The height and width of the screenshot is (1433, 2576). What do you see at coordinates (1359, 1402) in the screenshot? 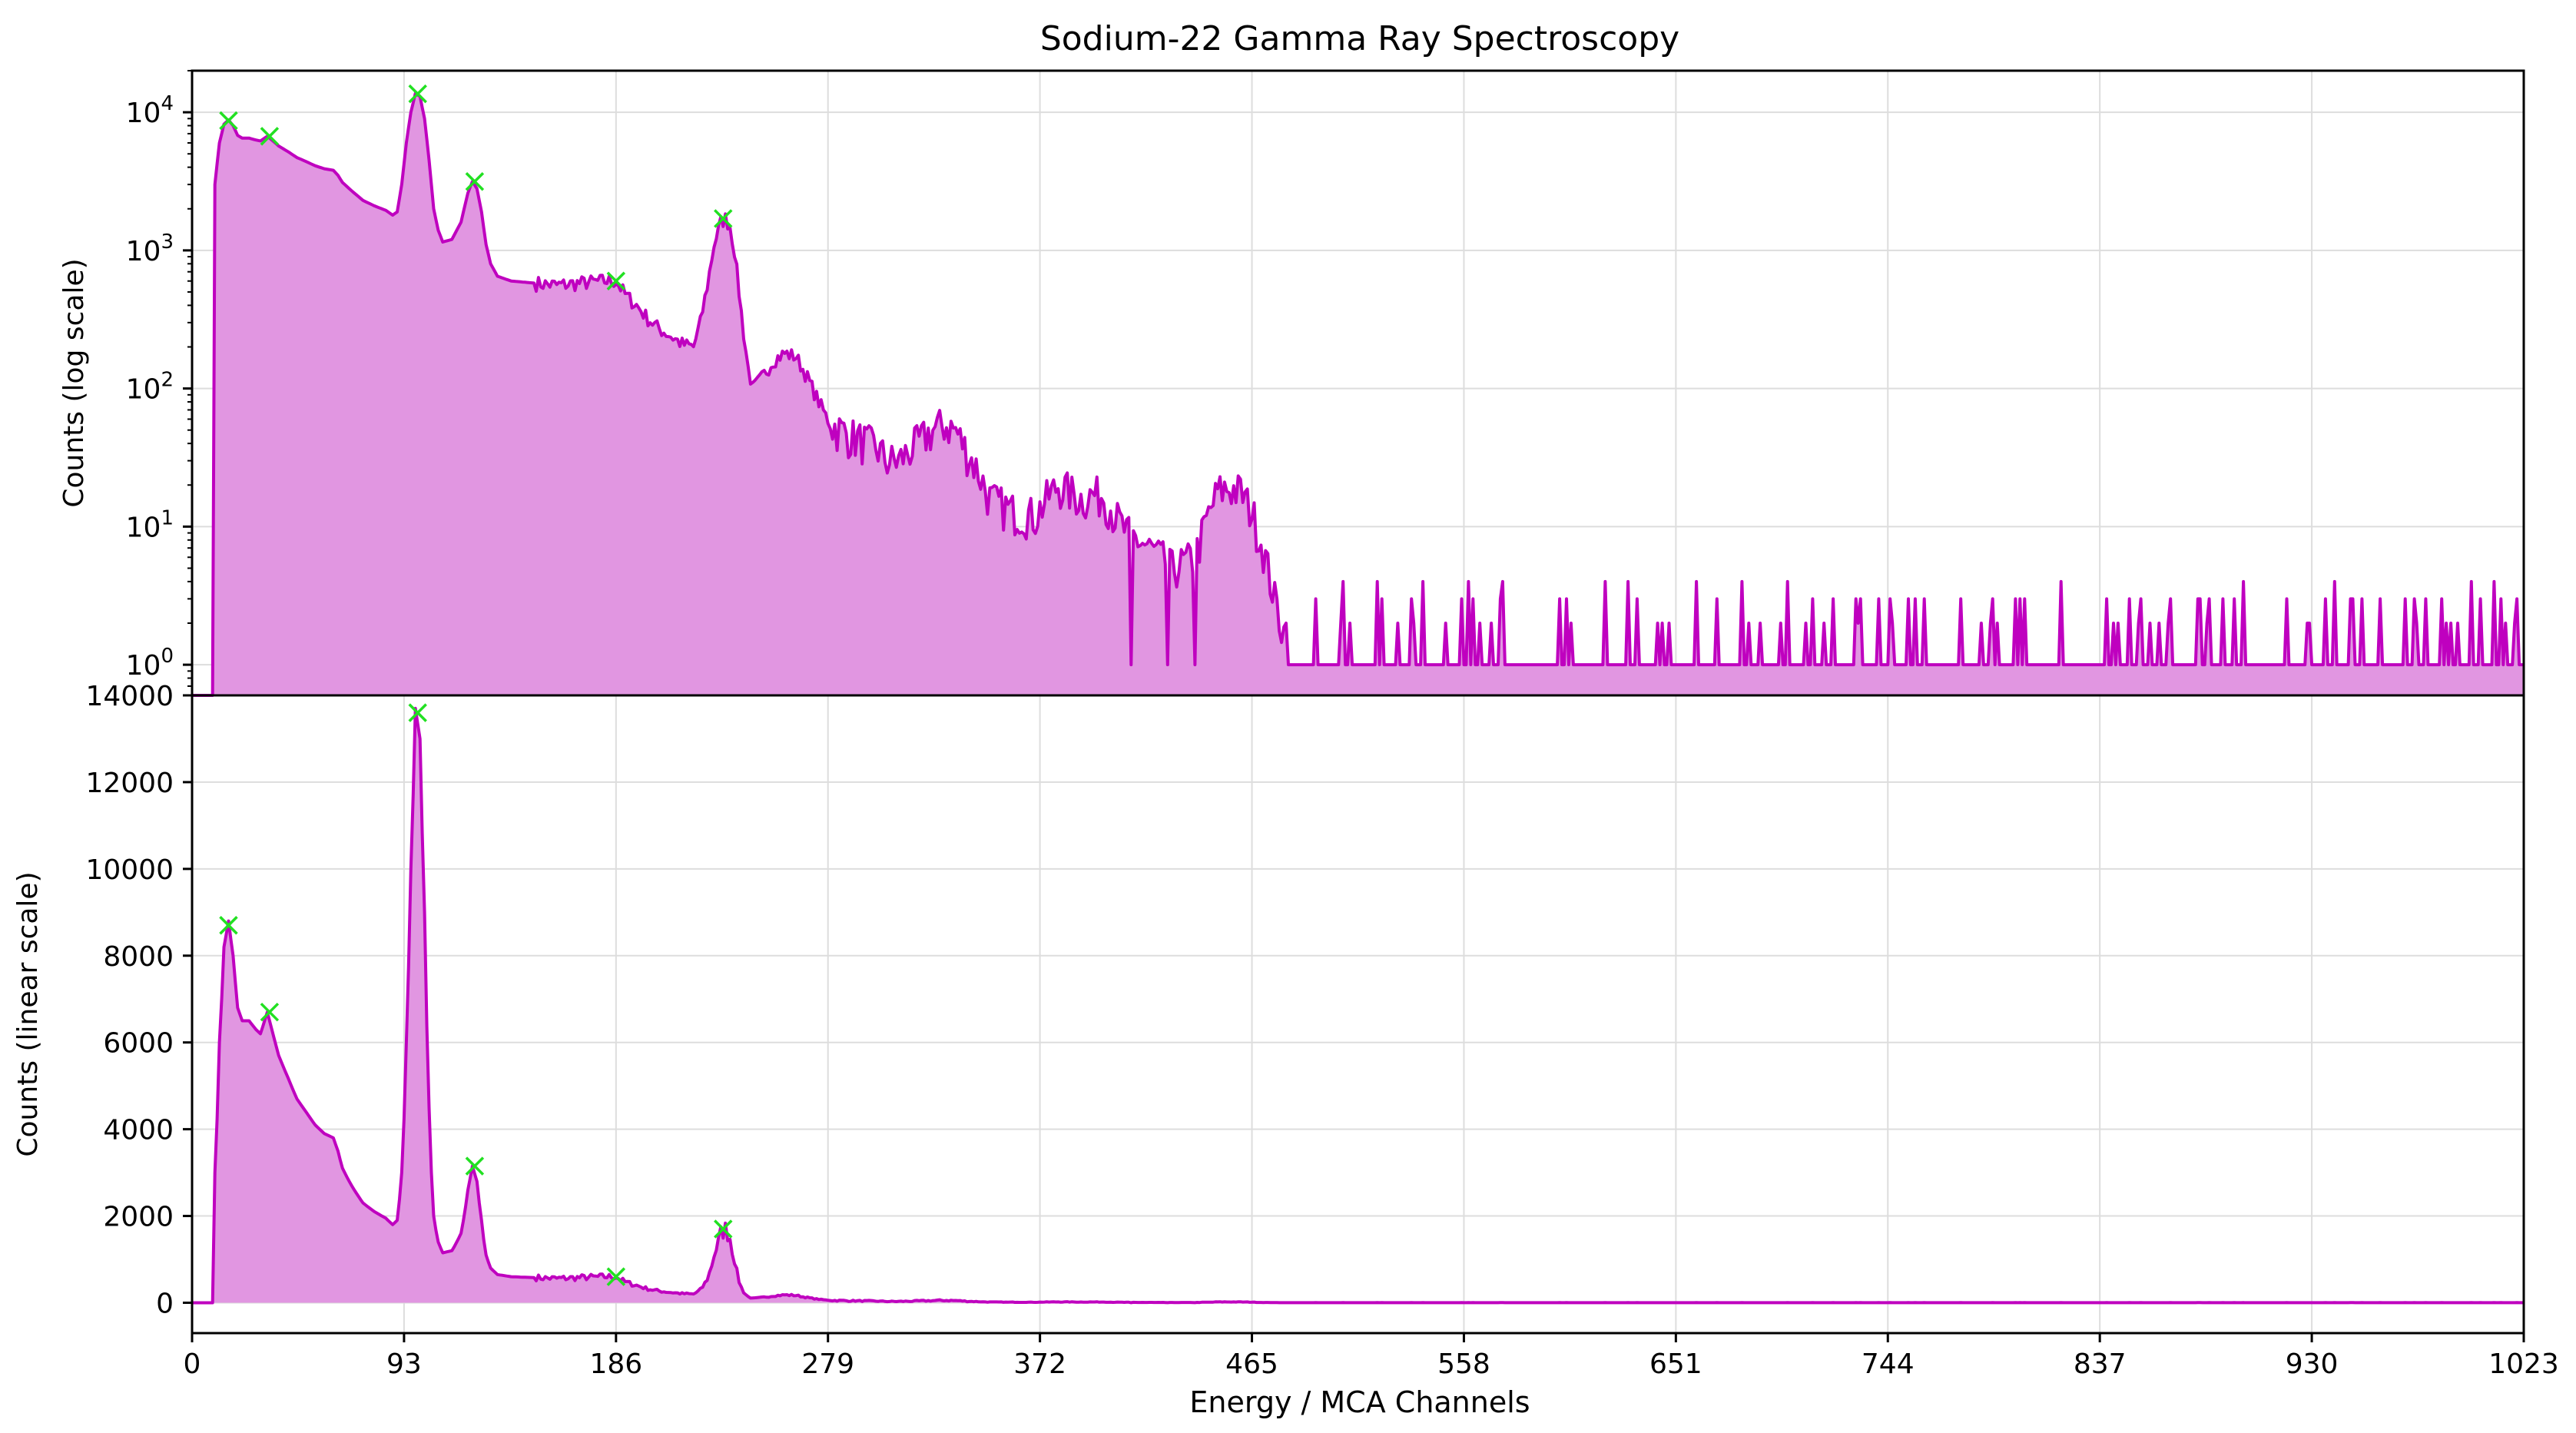
I see `x-axis-label: Energy / MCA Channels` at bounding box center [1359, 1402].